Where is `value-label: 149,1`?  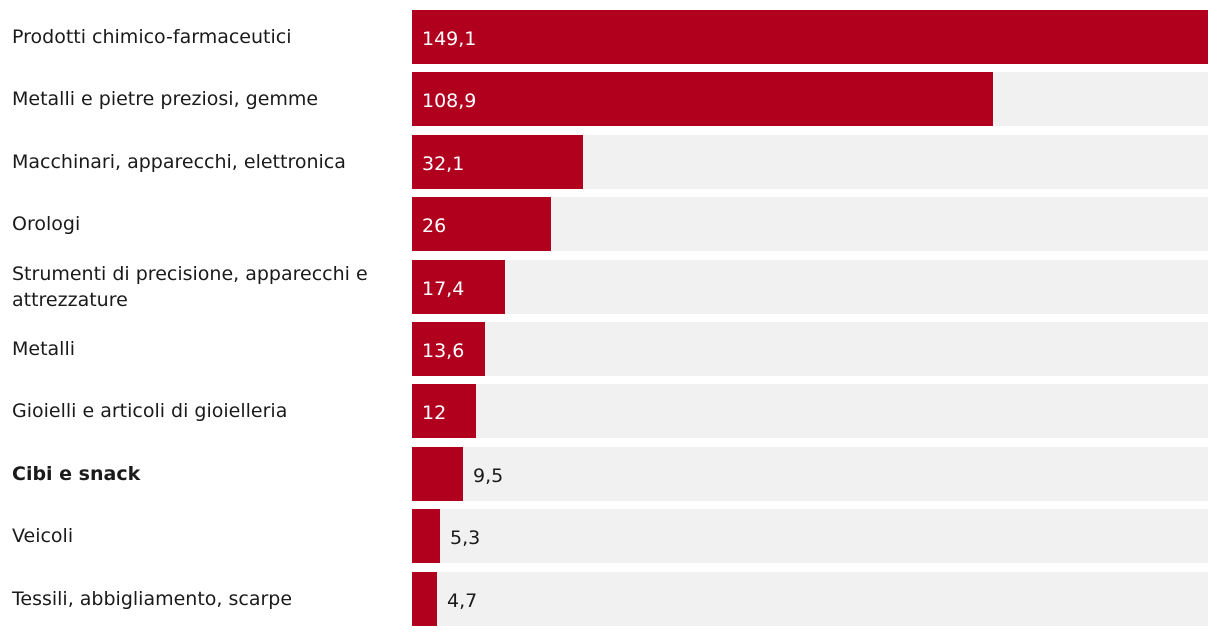 value-label: 149,1 is located at coordinates (449, 39).